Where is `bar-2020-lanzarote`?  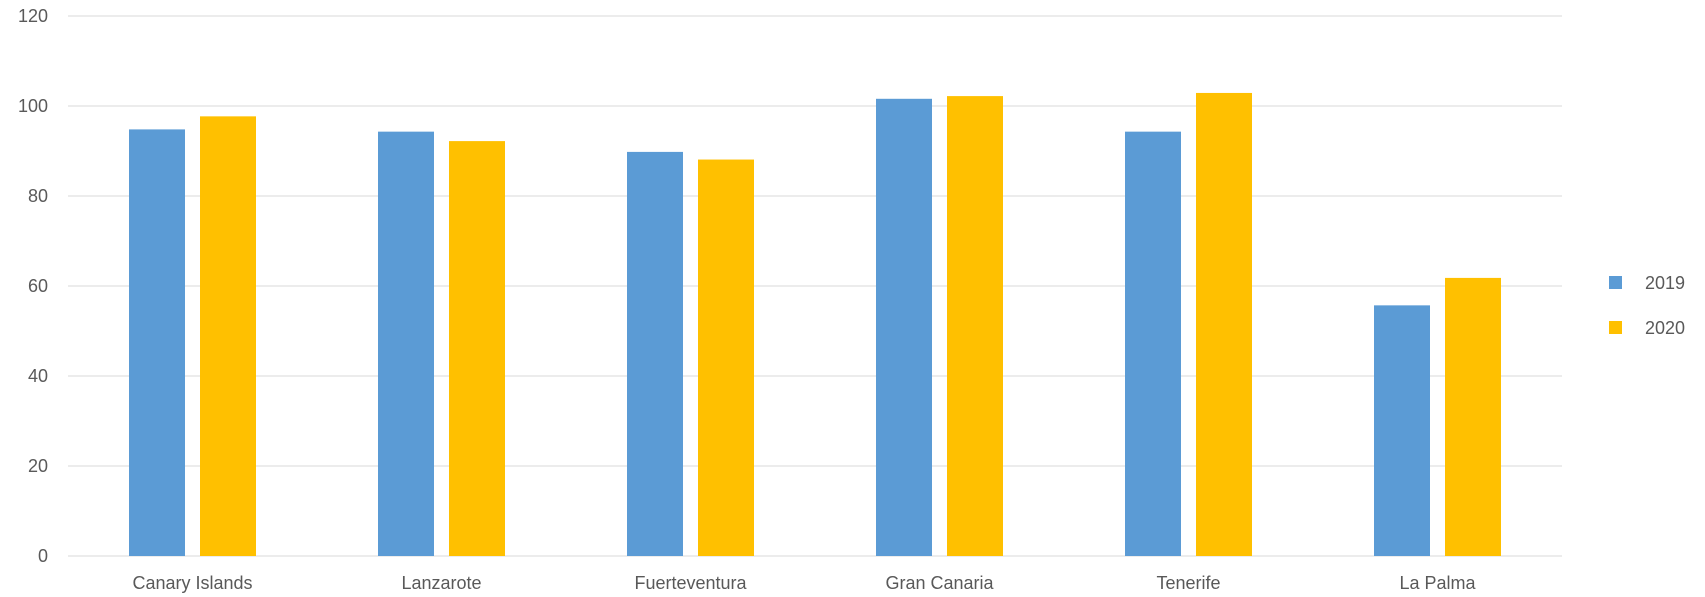 bar-2020-lanzarote is located at coordinates (477, 348).